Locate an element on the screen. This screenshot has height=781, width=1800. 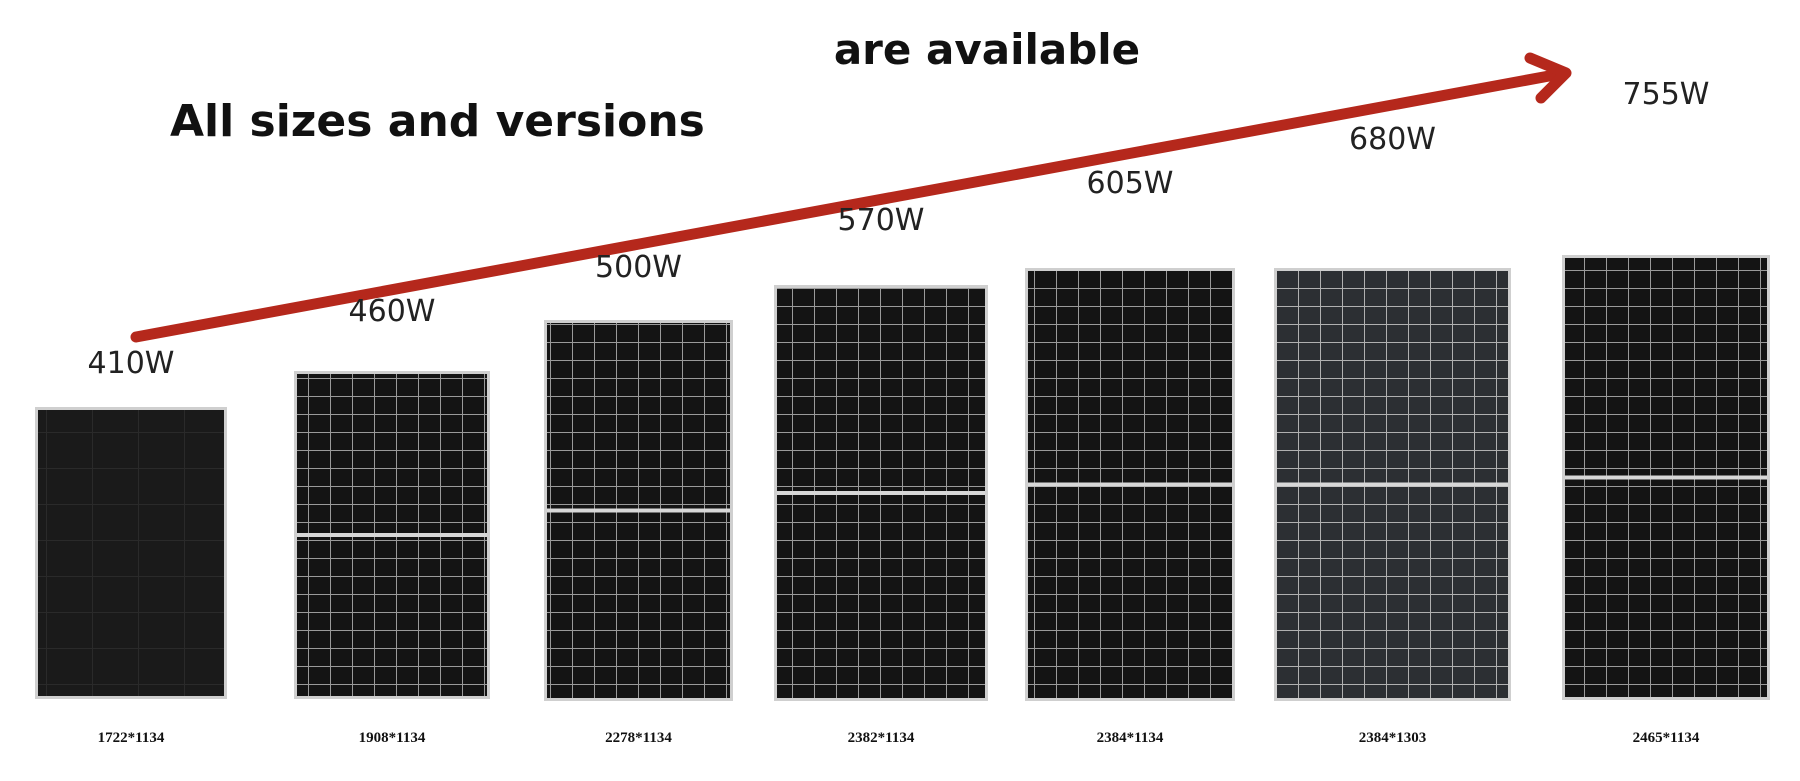
solar-panel: 755W 2465*1134 is located at coordinates (1666, 411).